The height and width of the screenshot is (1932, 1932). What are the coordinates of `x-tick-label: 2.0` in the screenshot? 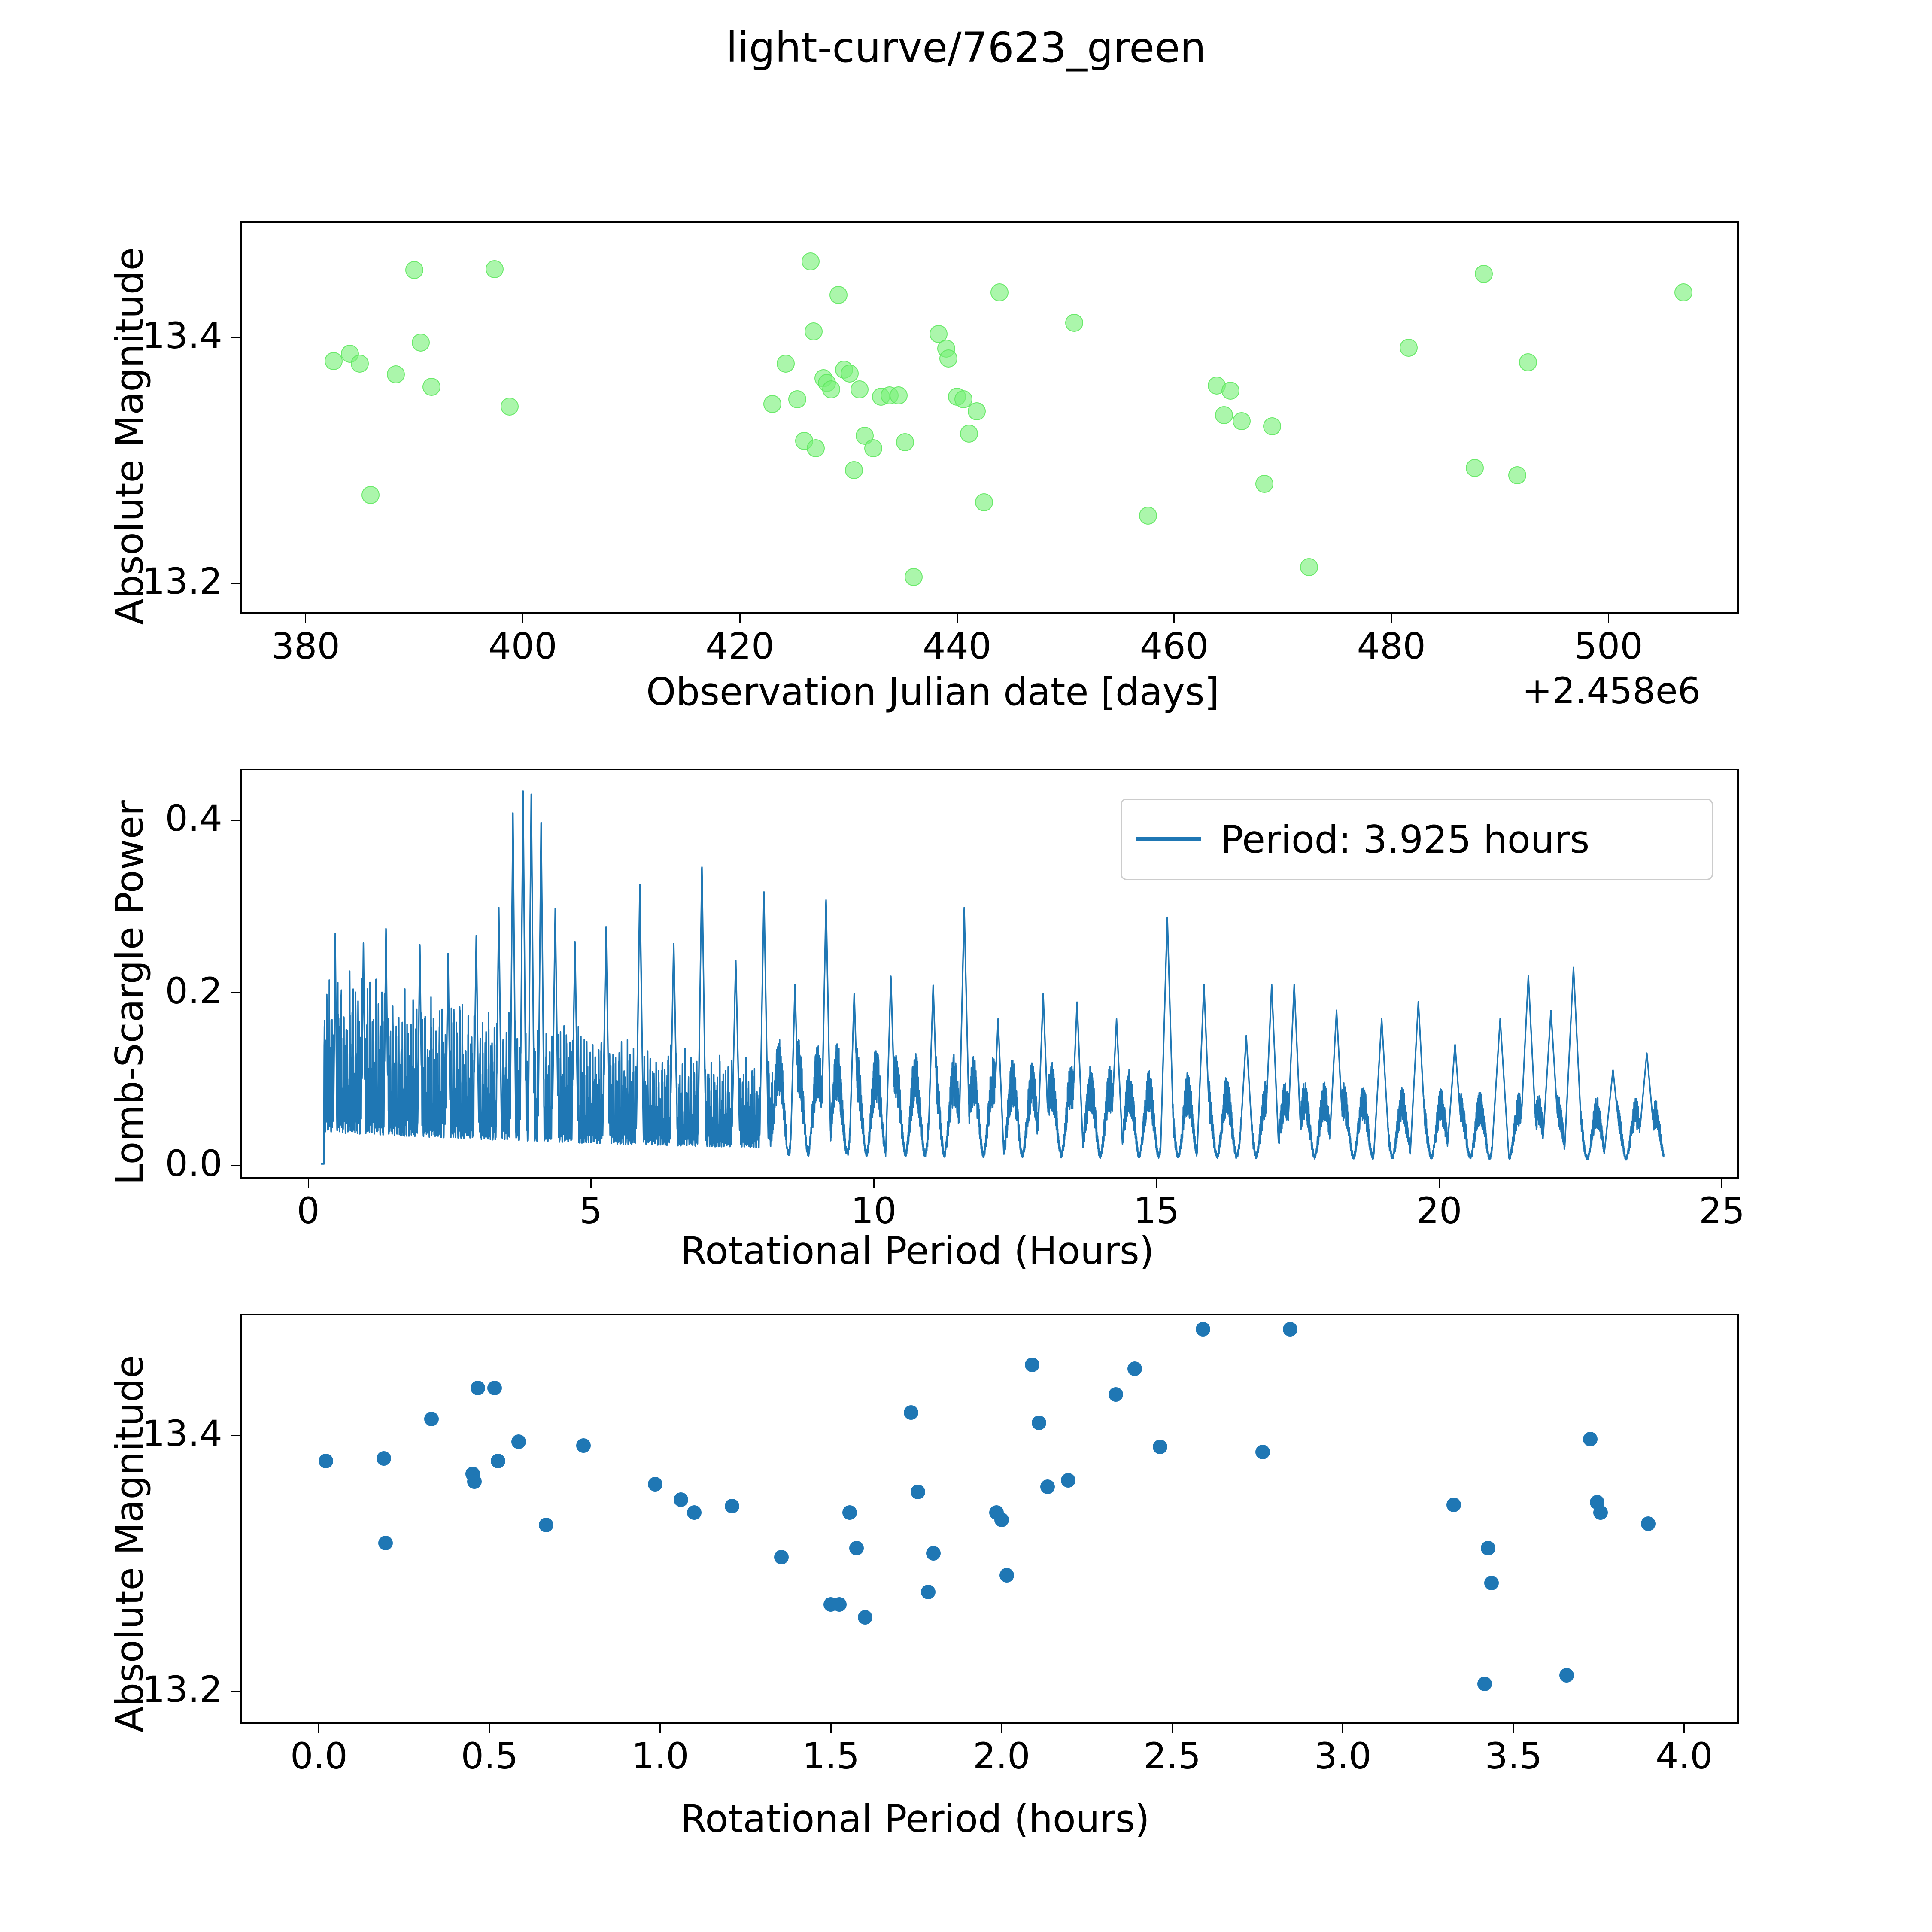 It's located at (1002, 1756).